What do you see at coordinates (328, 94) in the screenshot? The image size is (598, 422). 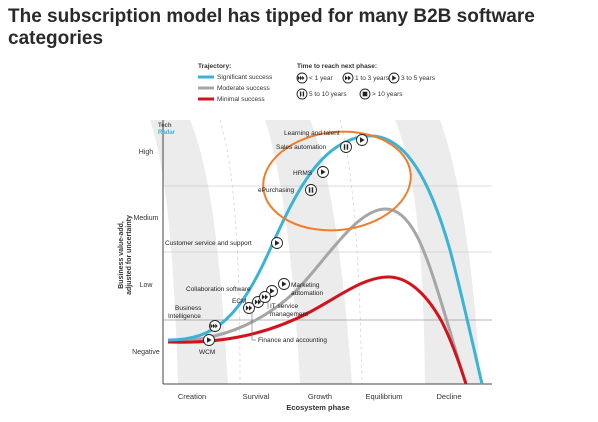 I see `legend-time-label: 5 to 10 years` at bounding box center [328, 94].